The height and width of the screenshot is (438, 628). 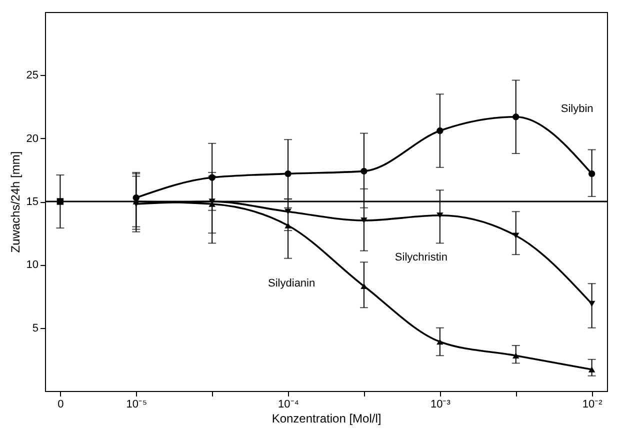 I want to click on x-axis-title: Konzentration [Mol/l], so click(x=327, y=419).